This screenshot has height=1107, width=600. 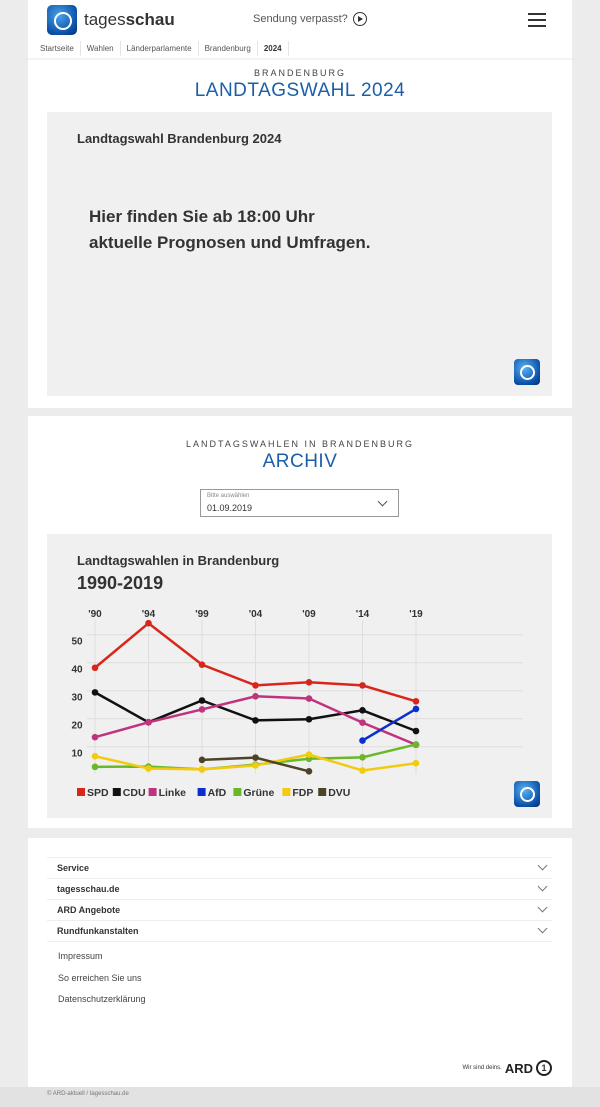 What do you see at coordinates (101, 48) in the screenshot?
I see `breadcrumb-item: Wahlen` at bounding box center [101, 48].